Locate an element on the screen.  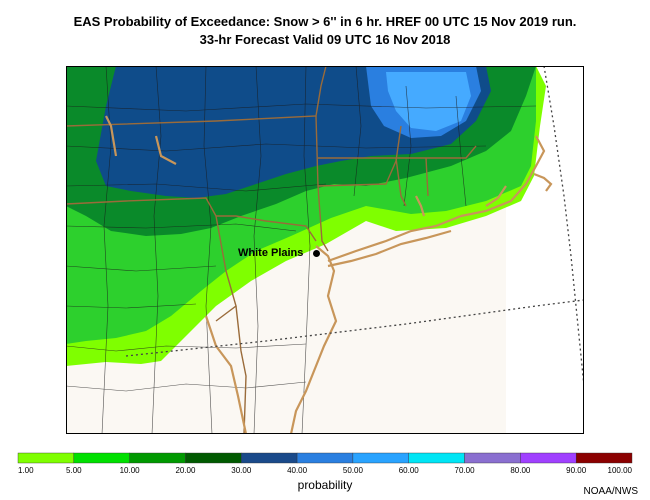
legend-tick-label: 80.00 is located at coordinates (520, 470).